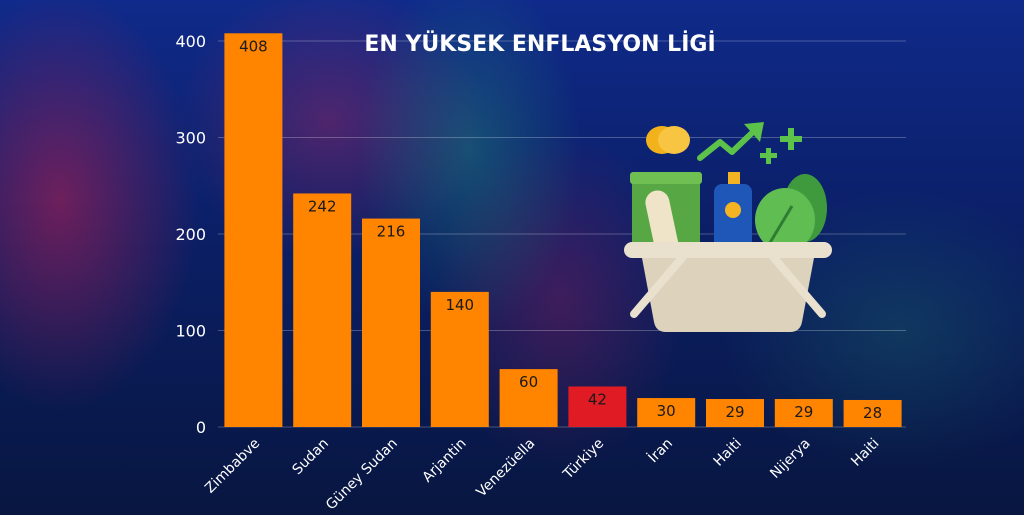 This screenshot has width=1024, height=515. What do you see at coordinates (528, 382) in the screenshot?
I see `data-label: 60` at bounding box center [528, 382].